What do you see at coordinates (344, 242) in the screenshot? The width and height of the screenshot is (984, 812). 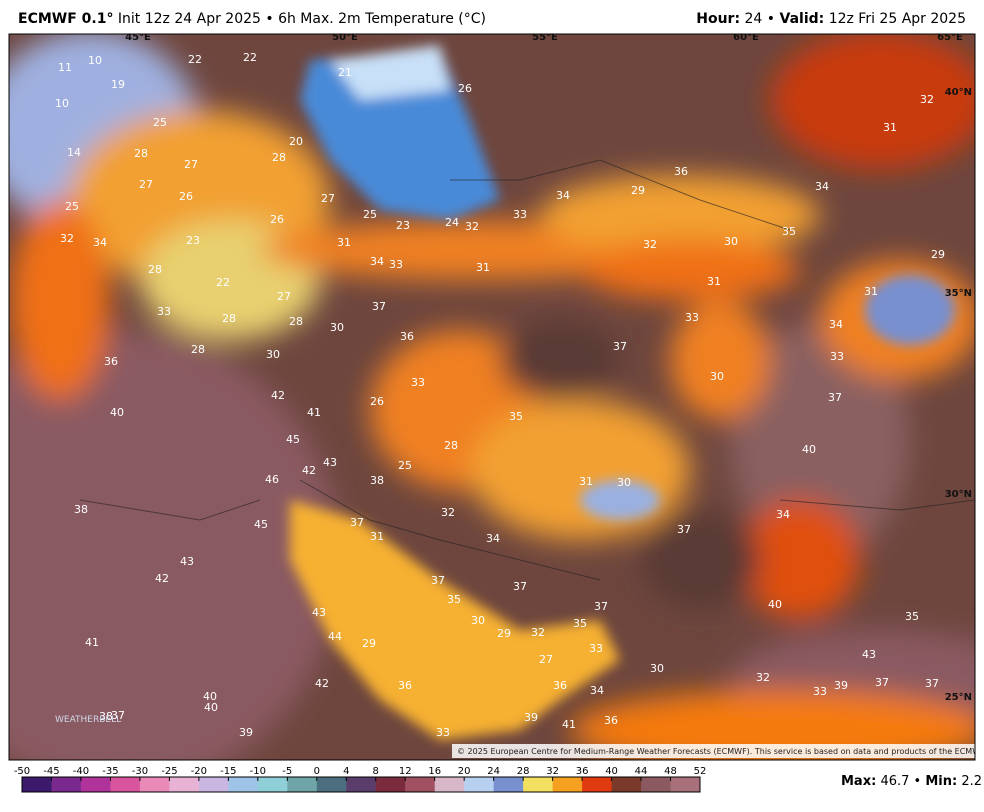 I see `temperature-label: 31` at bounding box center [344, 242].